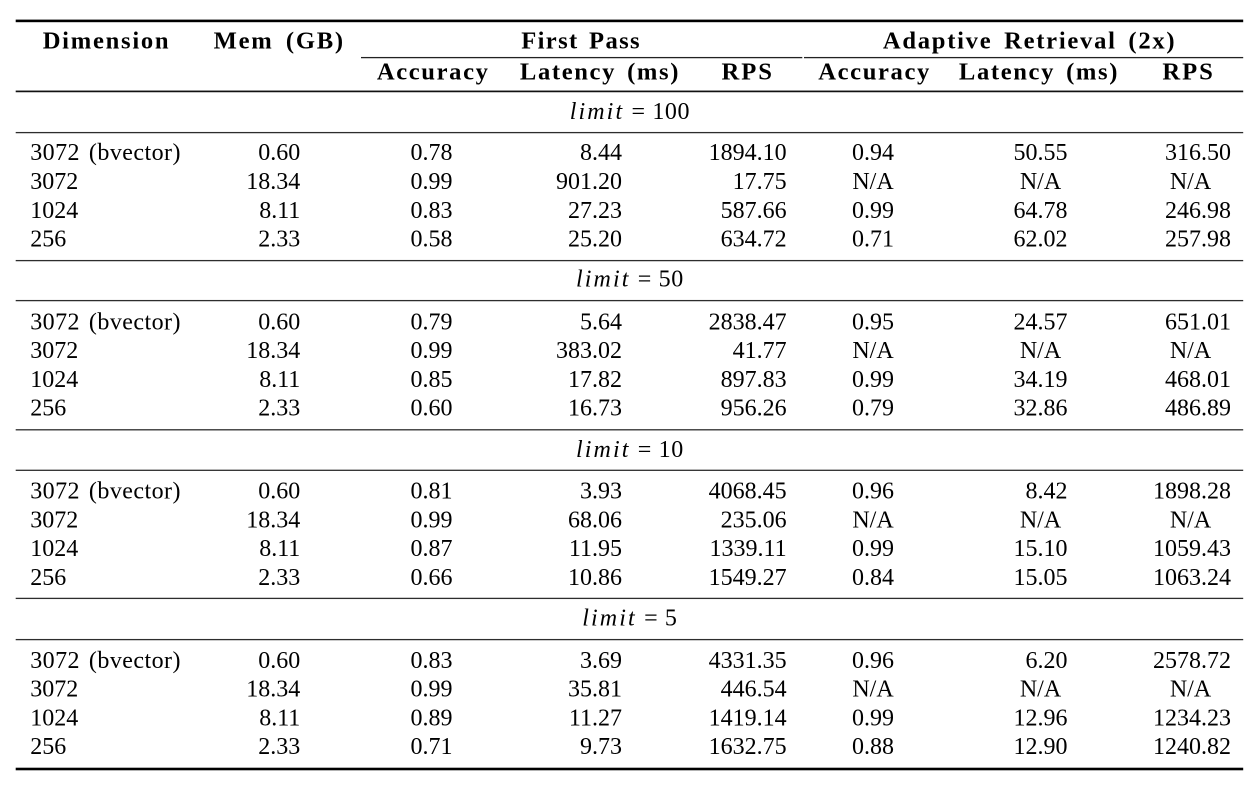  I want to click on svg-text: 9.73, so click(601, 747).